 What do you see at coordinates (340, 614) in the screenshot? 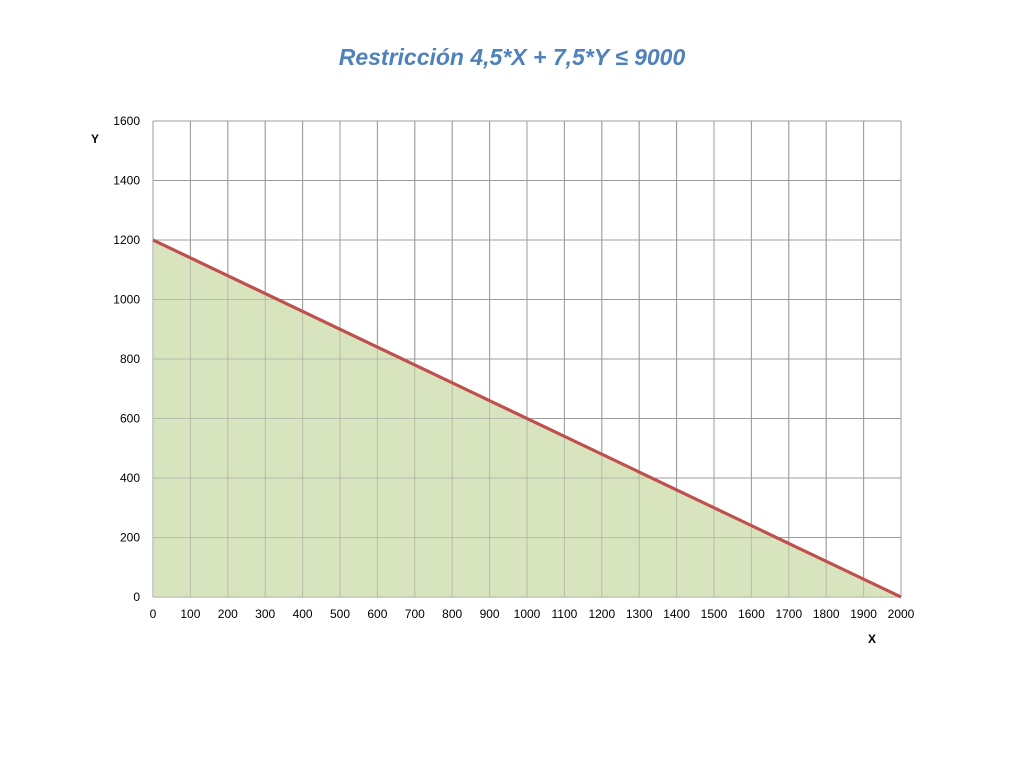
I see `x-tick-label: 500` at bounding box center [340, 614].